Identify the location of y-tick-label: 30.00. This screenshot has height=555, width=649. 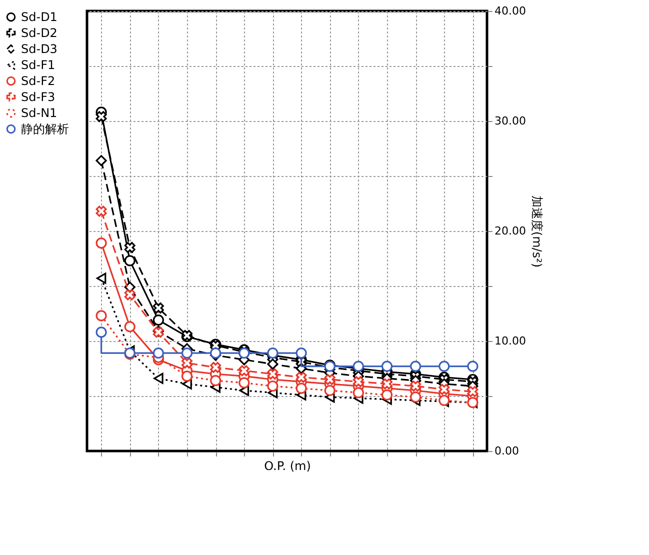
(510, 121).